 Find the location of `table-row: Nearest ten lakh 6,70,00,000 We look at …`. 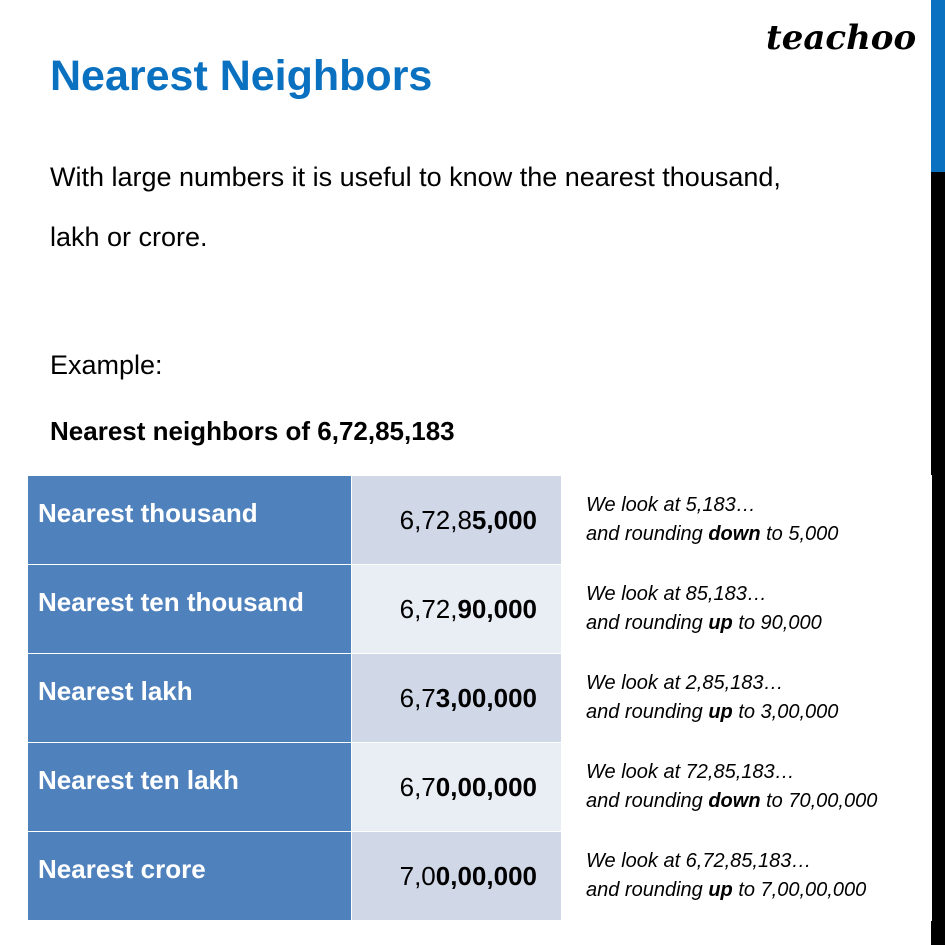

table-row: Nearest ten lakh 6,70,00,000 We look at … is located at coordinates (479, 787).